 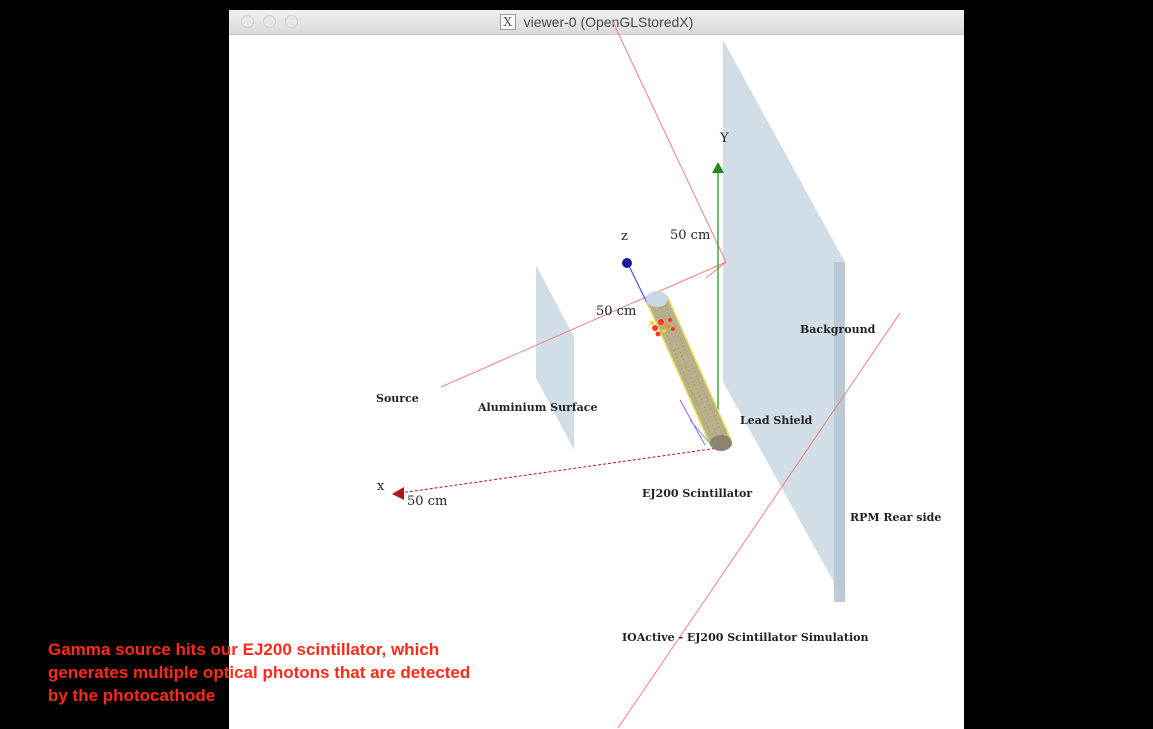 What do you see at coordinates (662, 327) in the screenshot?
I see `hits-cluster` at bounding box center [662, 327].